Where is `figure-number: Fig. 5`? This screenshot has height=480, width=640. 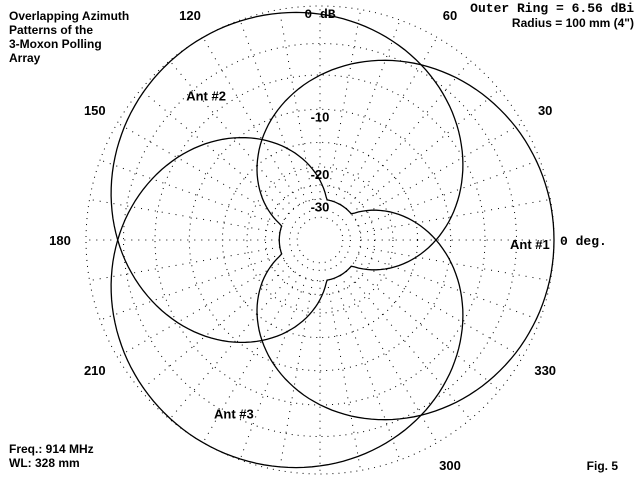 figure-number: Fig. 5 is located at coordinates (602, 466).